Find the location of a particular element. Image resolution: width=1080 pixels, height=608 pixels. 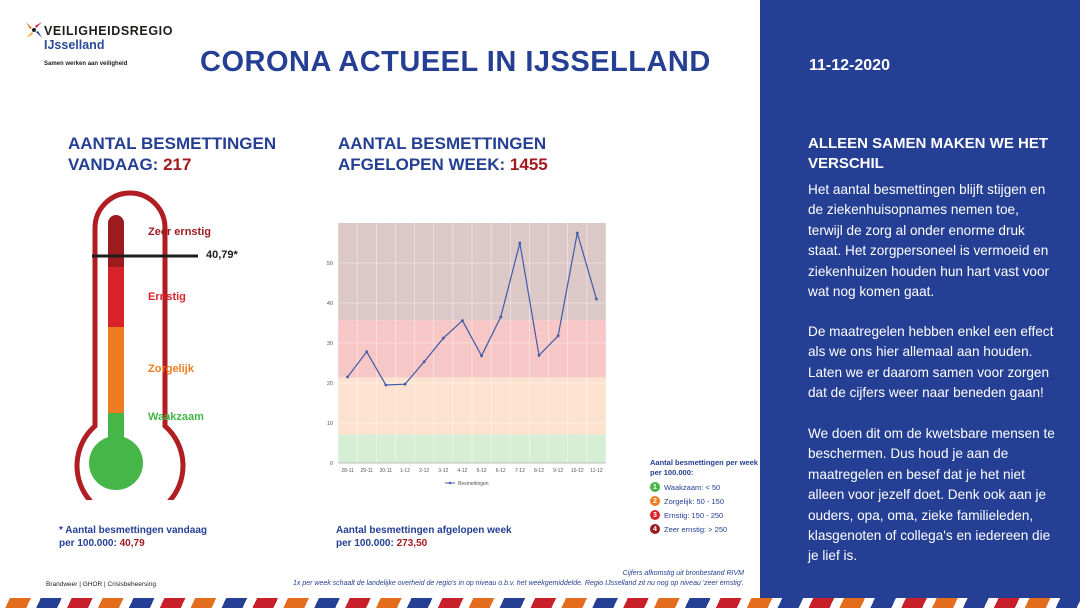

thermometer-outline is located at coordinates (130, 345).